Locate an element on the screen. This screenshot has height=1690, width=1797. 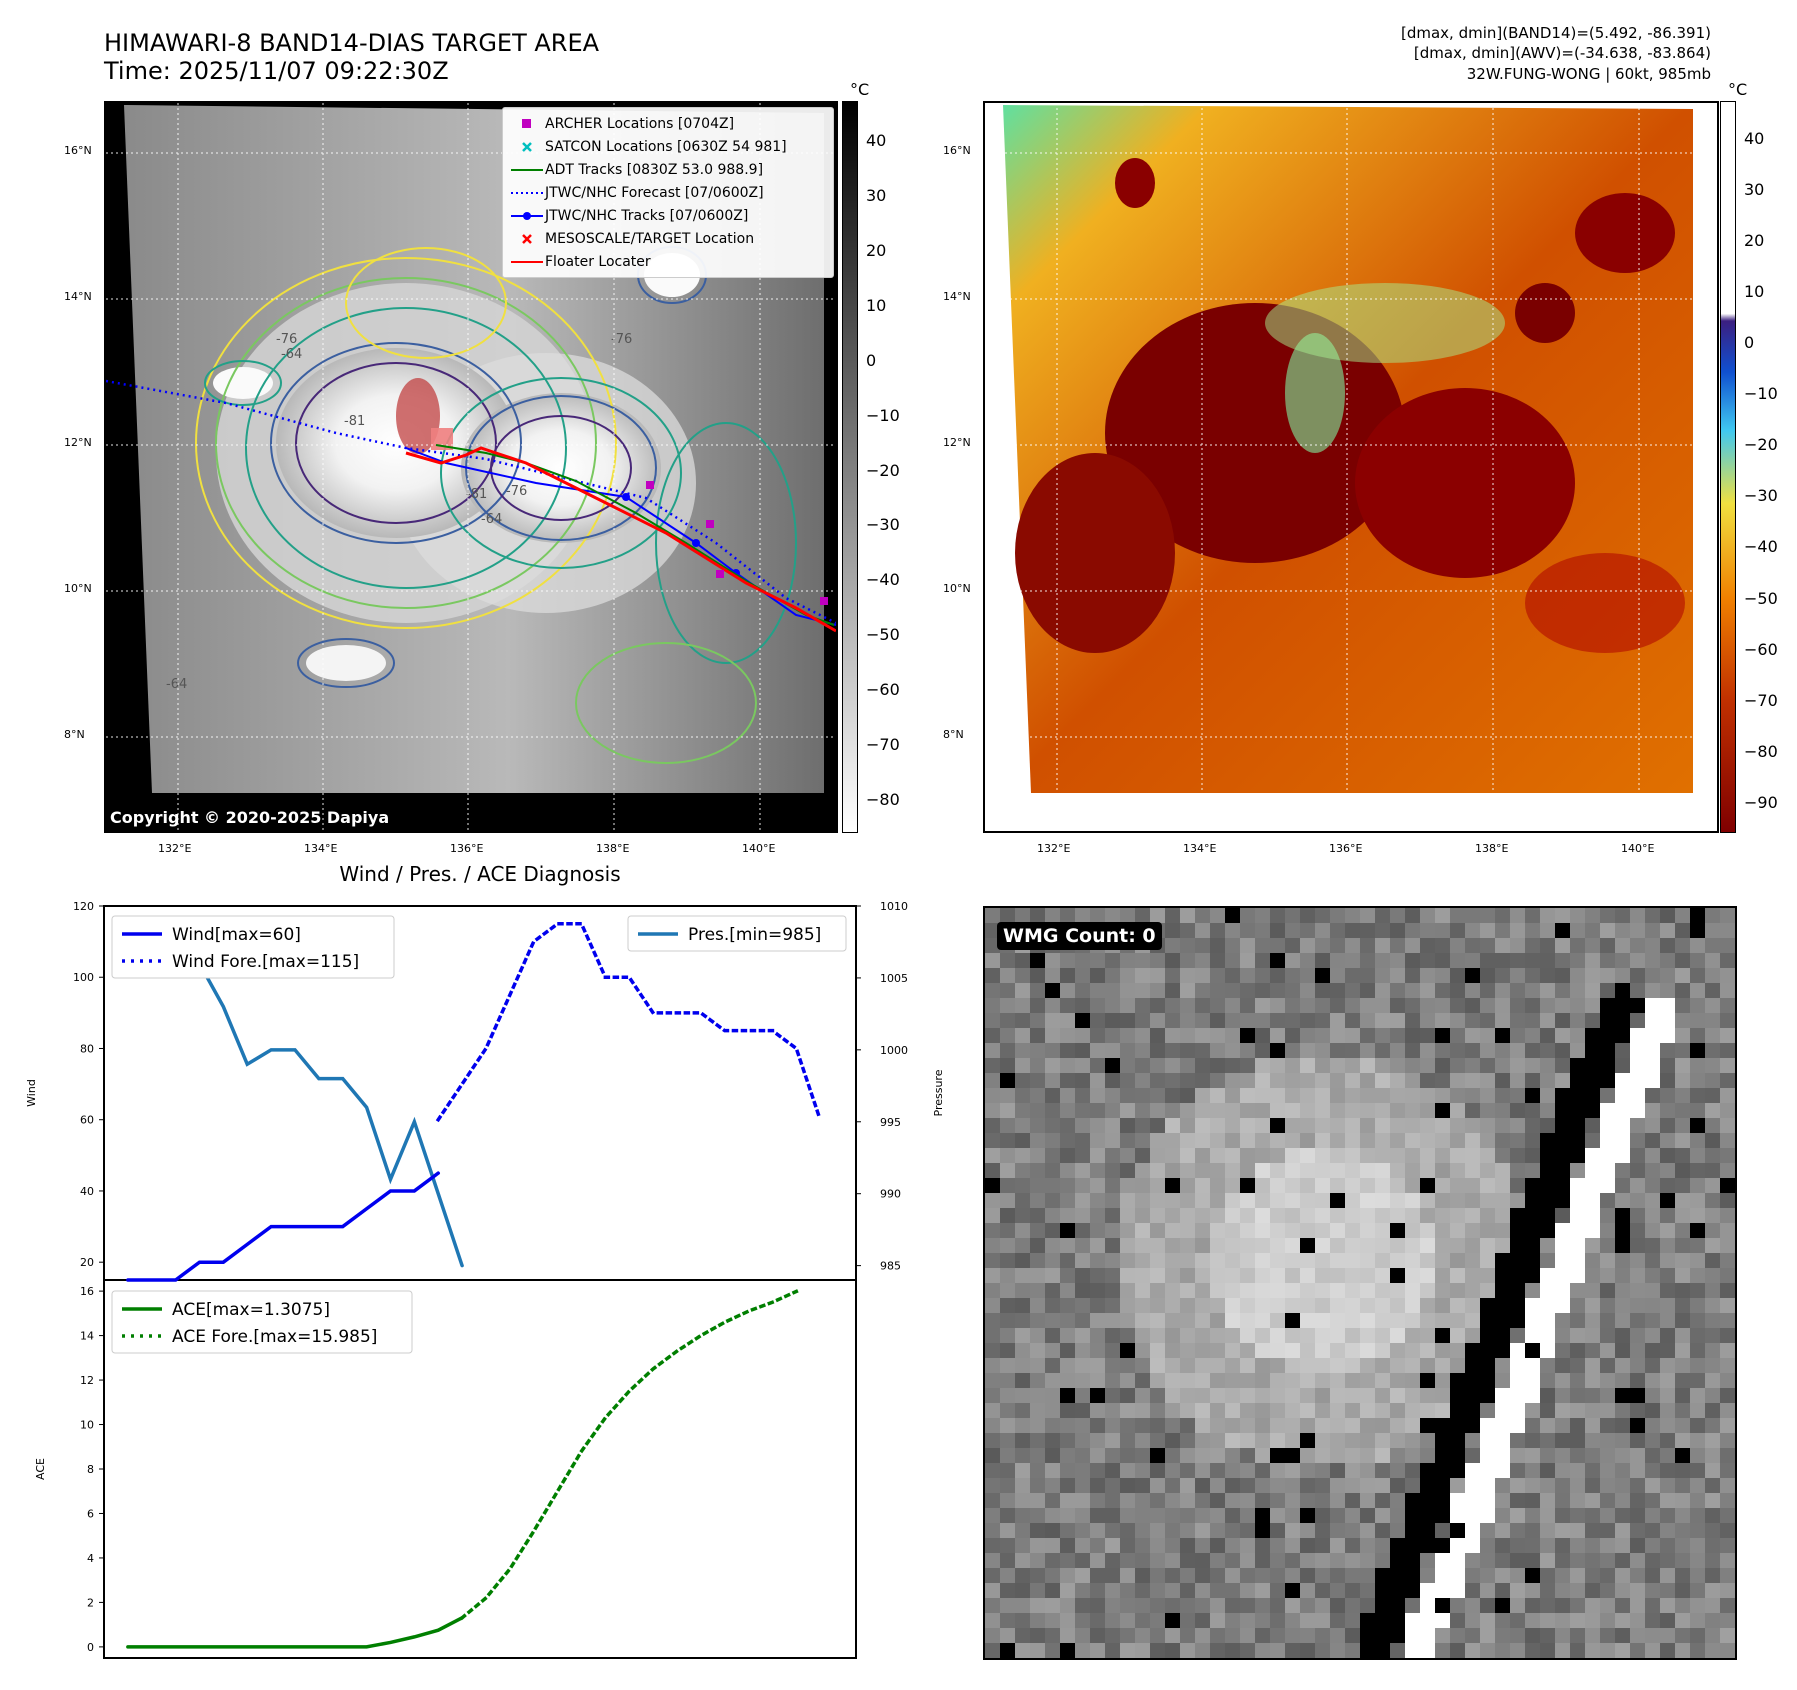
lon-tick-label: 138°E is located at coordinates (613, 848).